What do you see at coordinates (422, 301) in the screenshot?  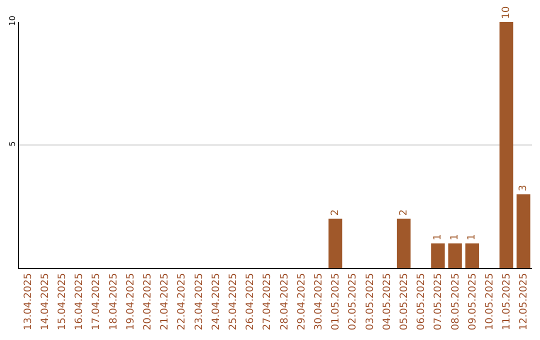 I see `x-tick-label: 06.05.2025` at bounding box center [422, 301].